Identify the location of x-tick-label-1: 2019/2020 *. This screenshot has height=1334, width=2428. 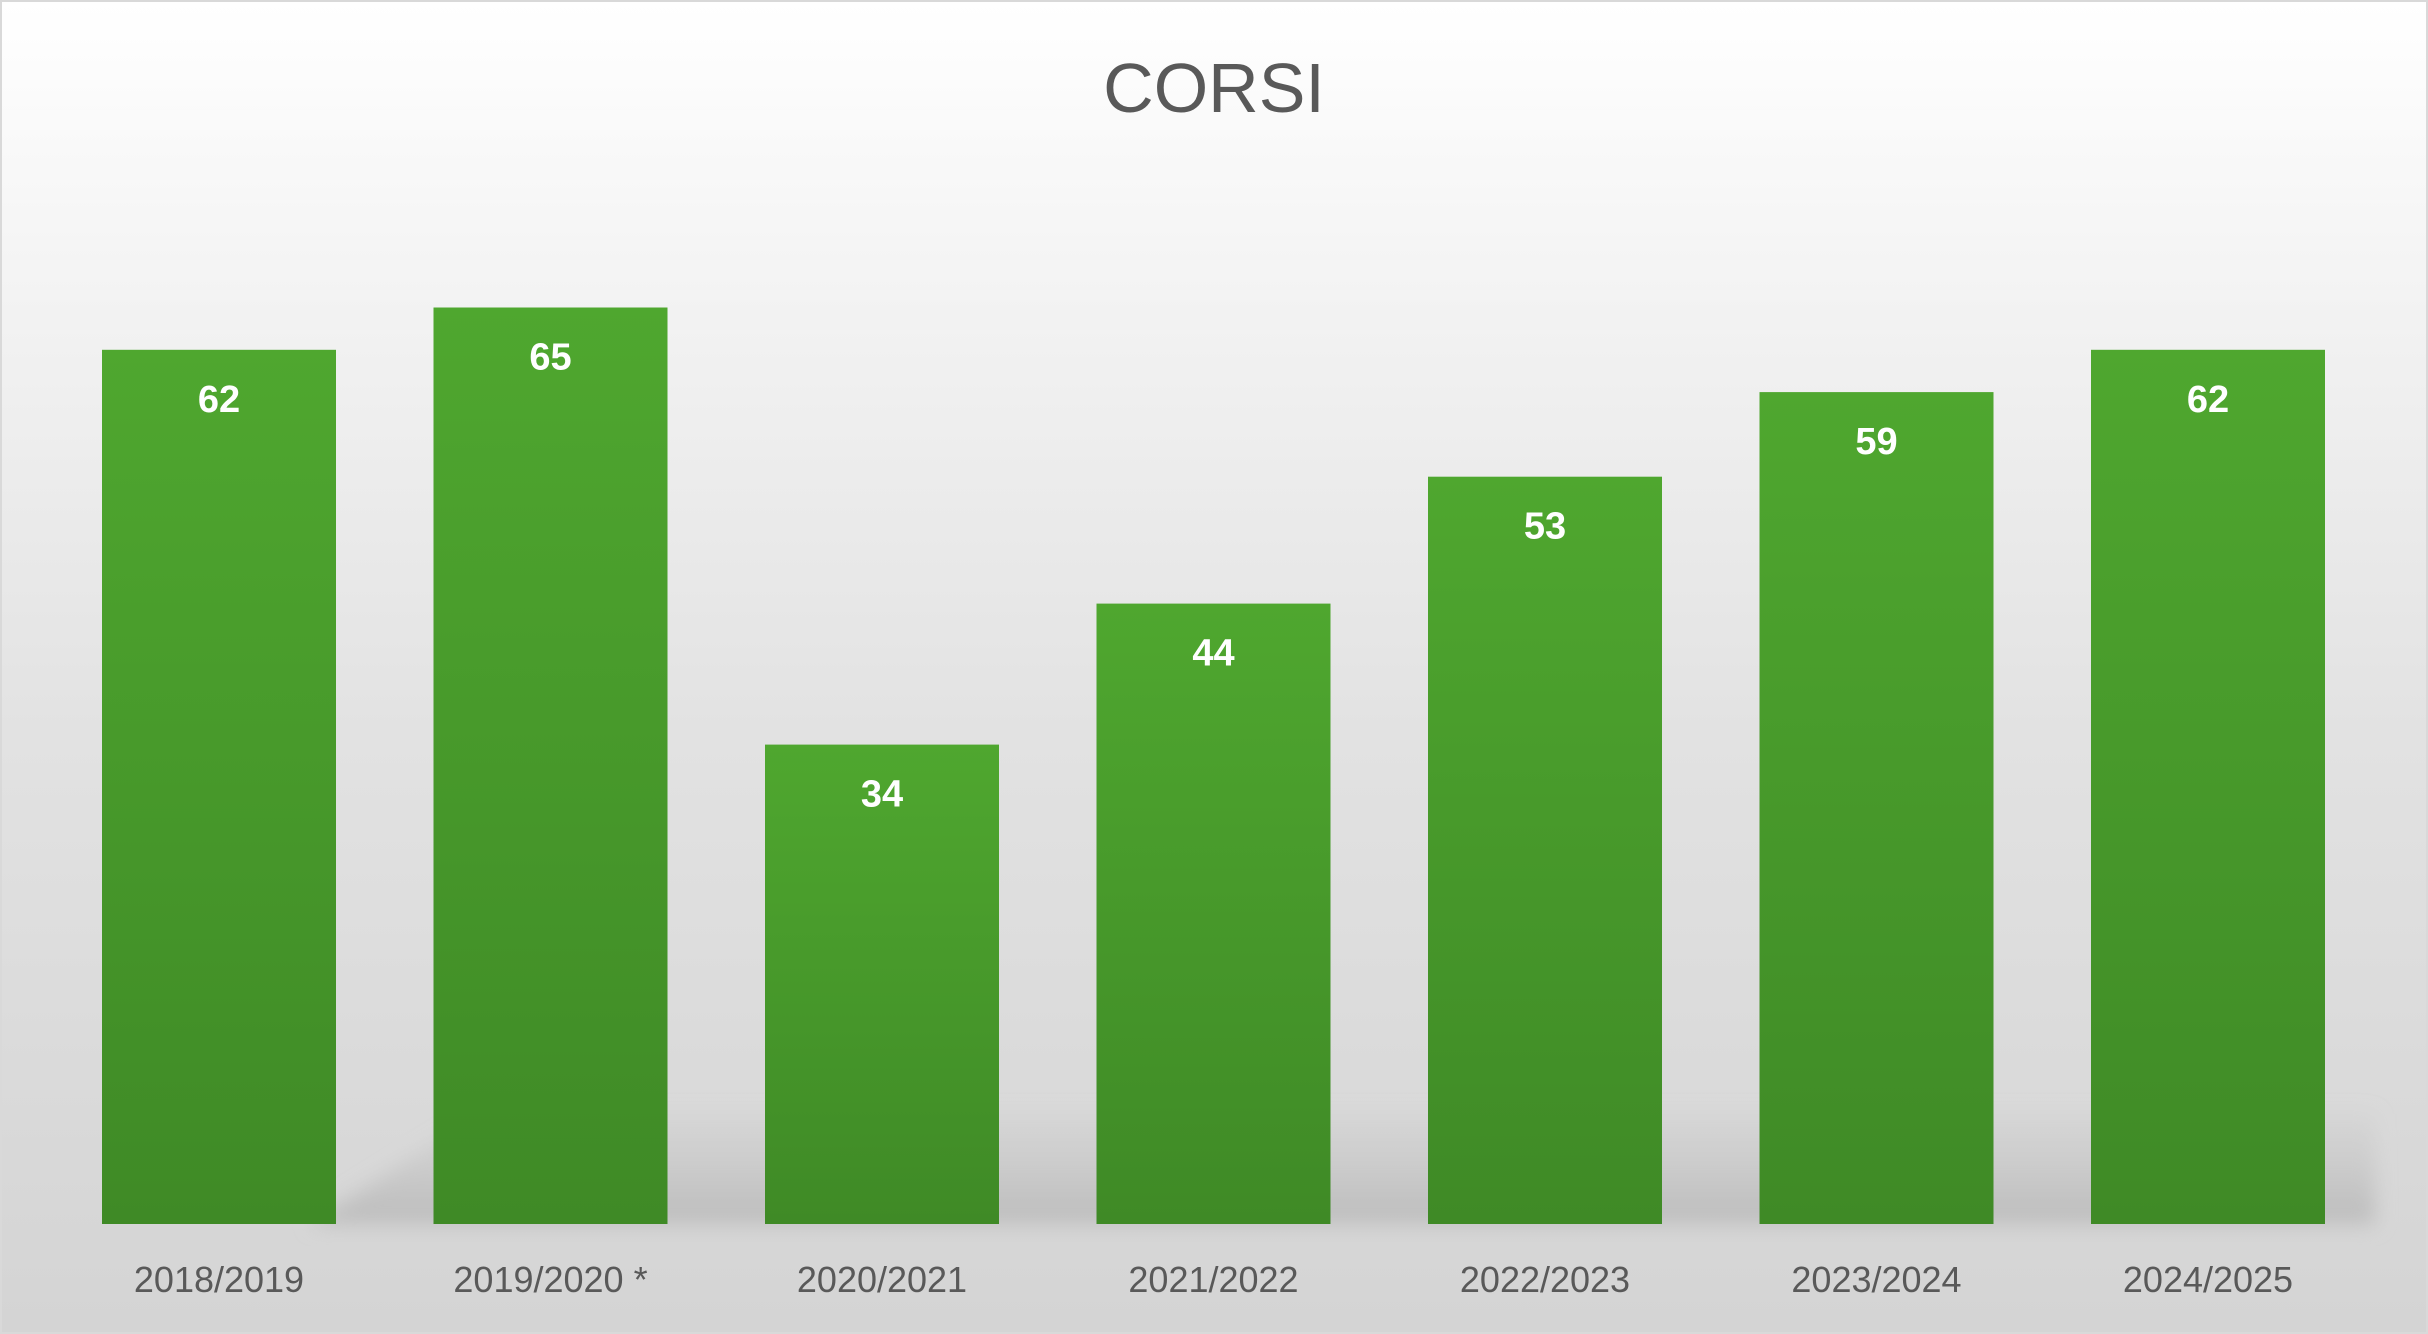
(550, 1279).